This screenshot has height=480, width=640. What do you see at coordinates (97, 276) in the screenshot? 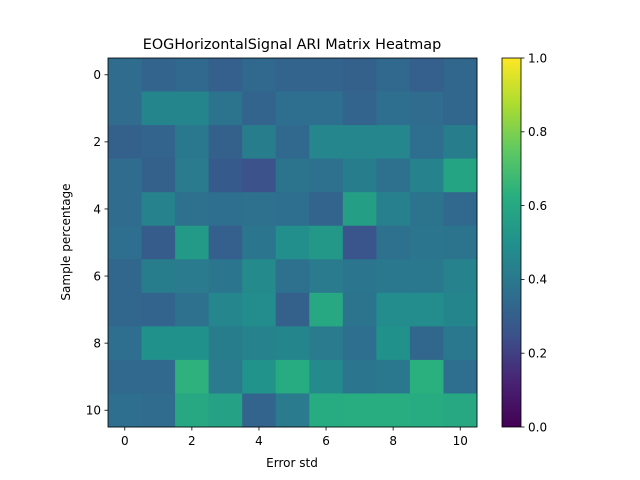
I see `y-tick-label: 6` at bounding box center [97, 276].